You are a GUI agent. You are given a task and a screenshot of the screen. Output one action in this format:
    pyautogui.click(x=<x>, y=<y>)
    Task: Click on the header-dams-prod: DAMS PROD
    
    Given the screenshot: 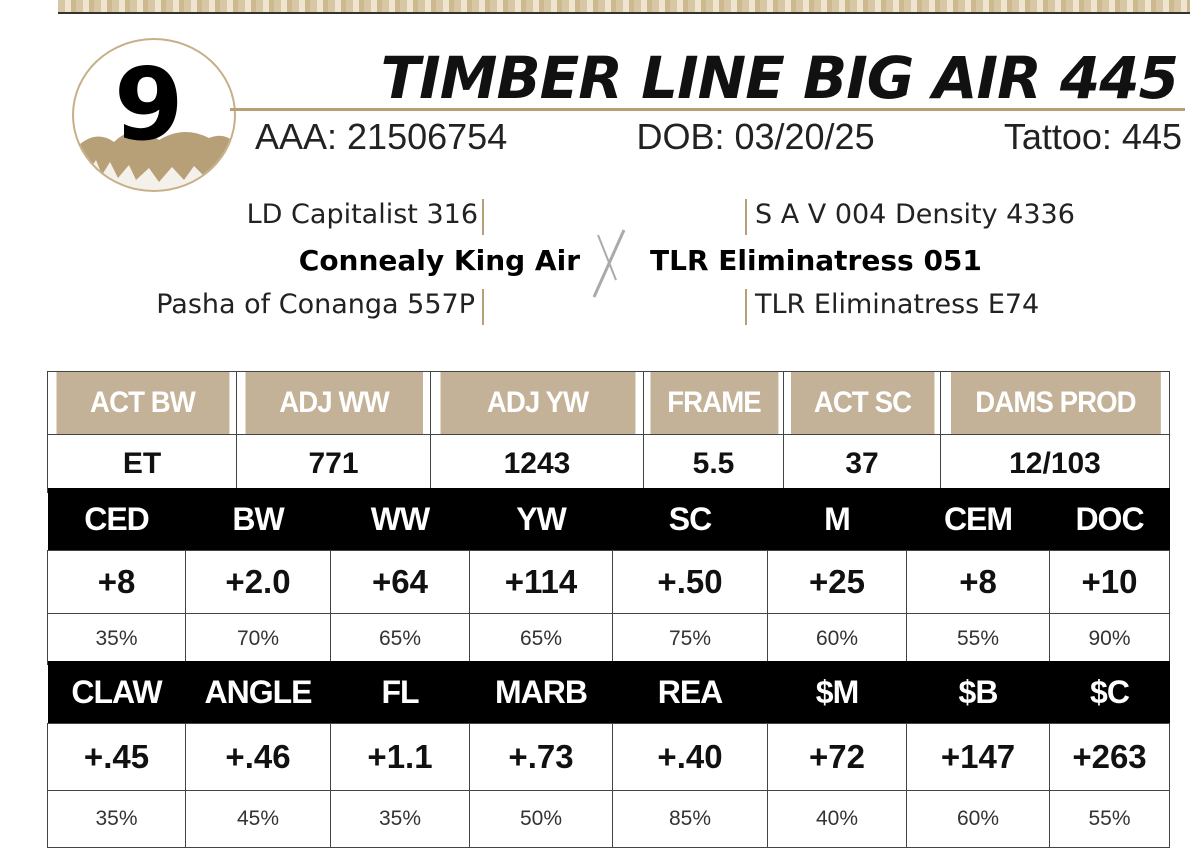 What is the action you would take?
    pyautogui.click(x=1055, y=403)
    